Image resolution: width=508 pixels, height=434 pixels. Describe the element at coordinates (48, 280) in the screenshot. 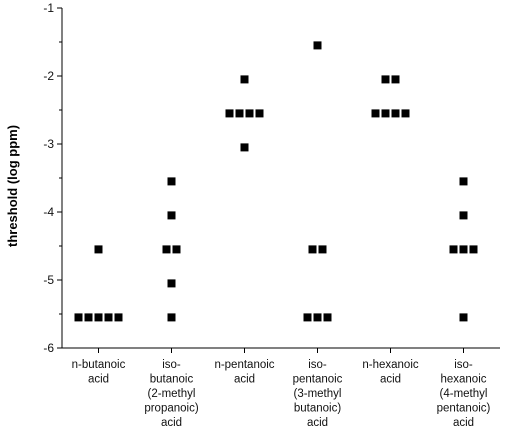

I see `y-tick-label: -5` at that location.